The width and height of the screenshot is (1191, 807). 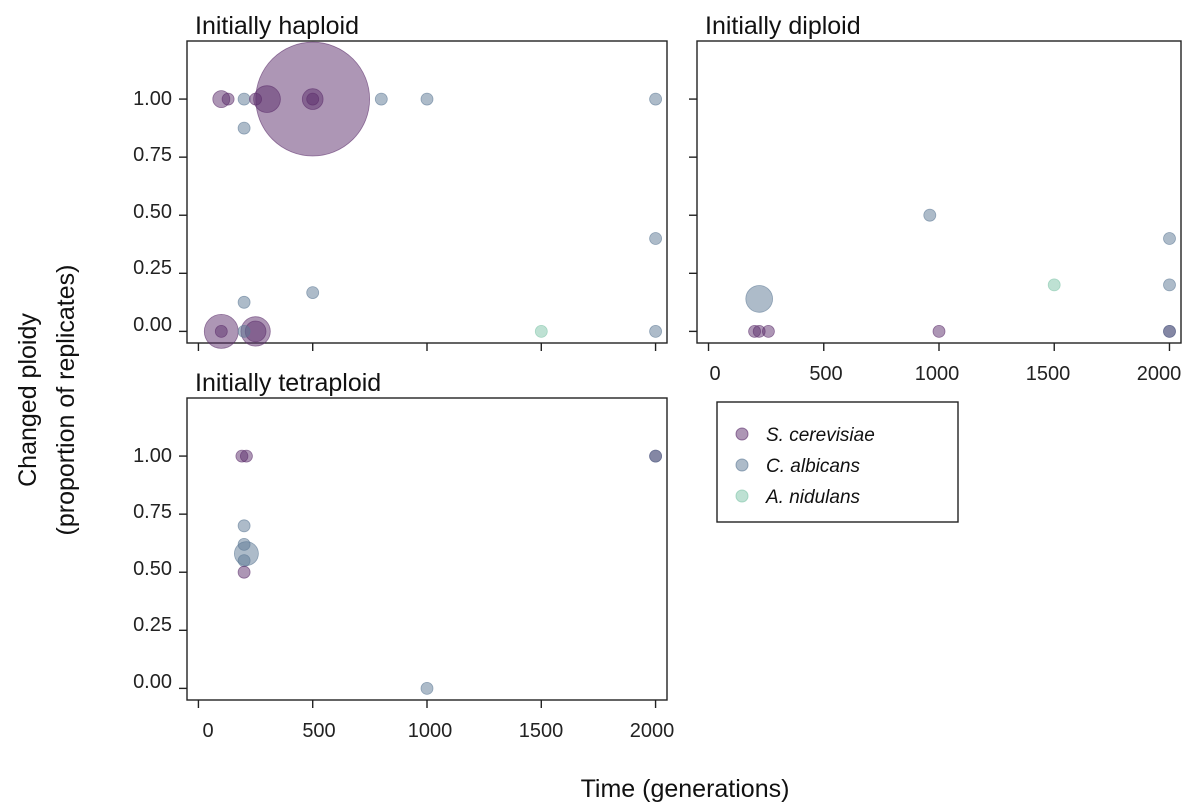 I want to click on legend-marker-a-nidulans, so click(x=742, y=496).